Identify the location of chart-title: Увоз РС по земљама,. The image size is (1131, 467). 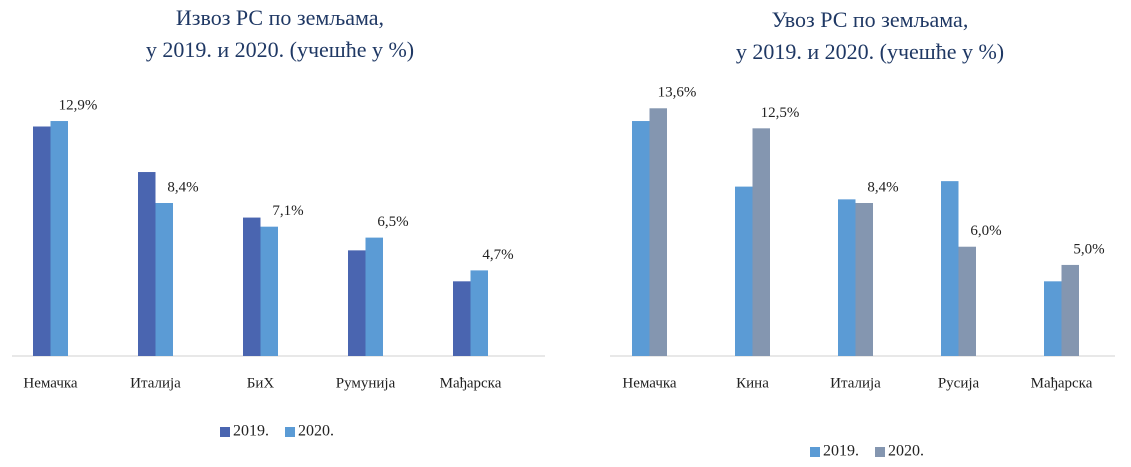
(870, 19).